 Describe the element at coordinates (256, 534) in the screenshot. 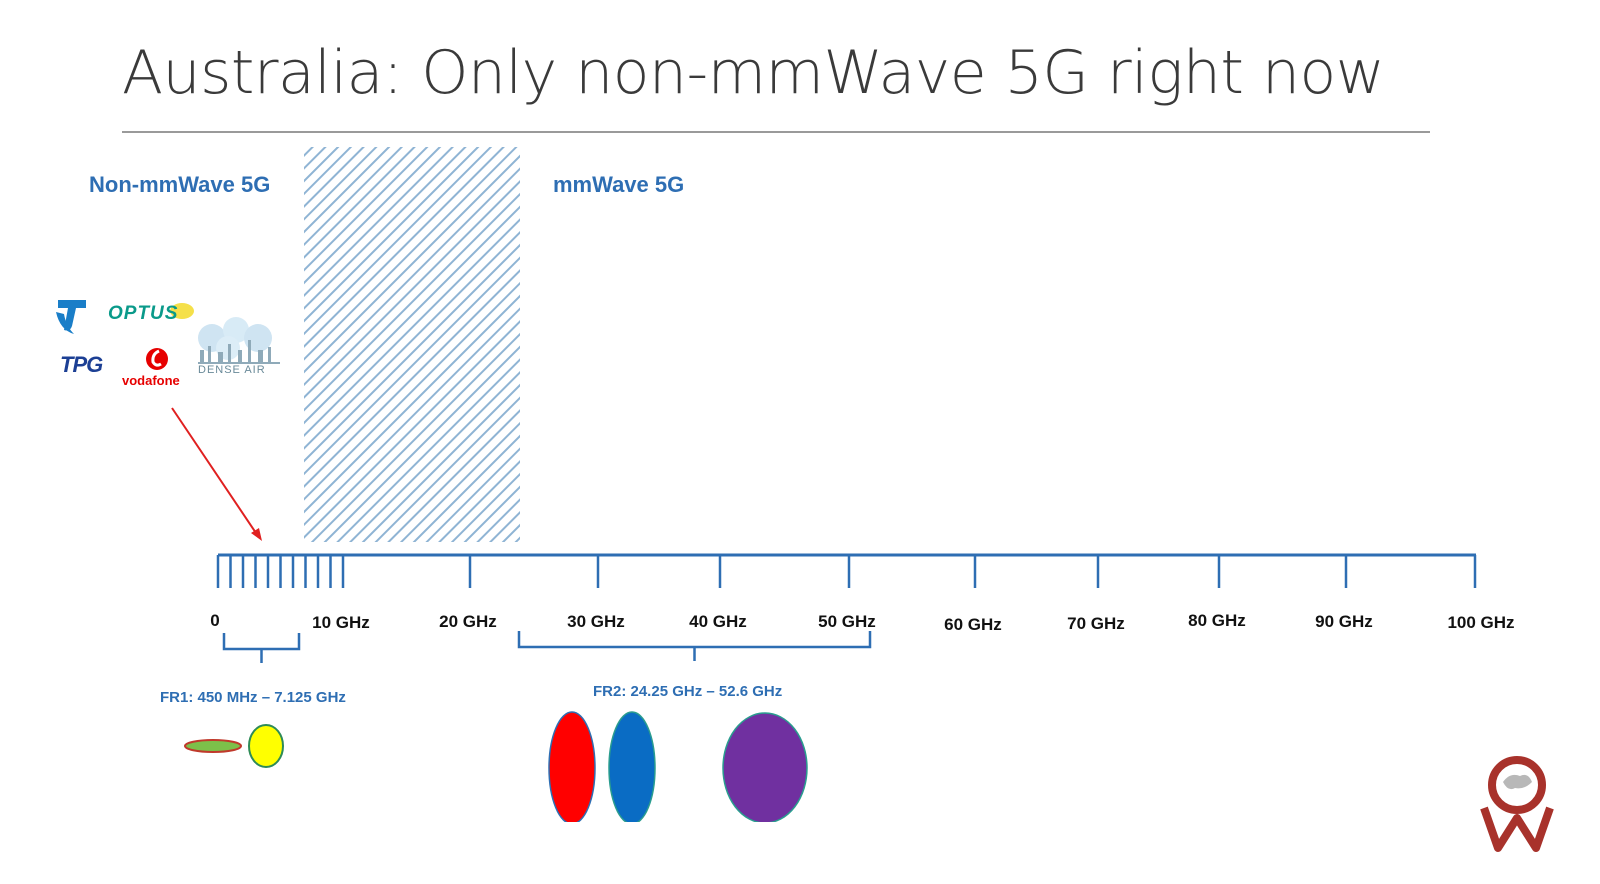

I see `arrow-head` at that location.